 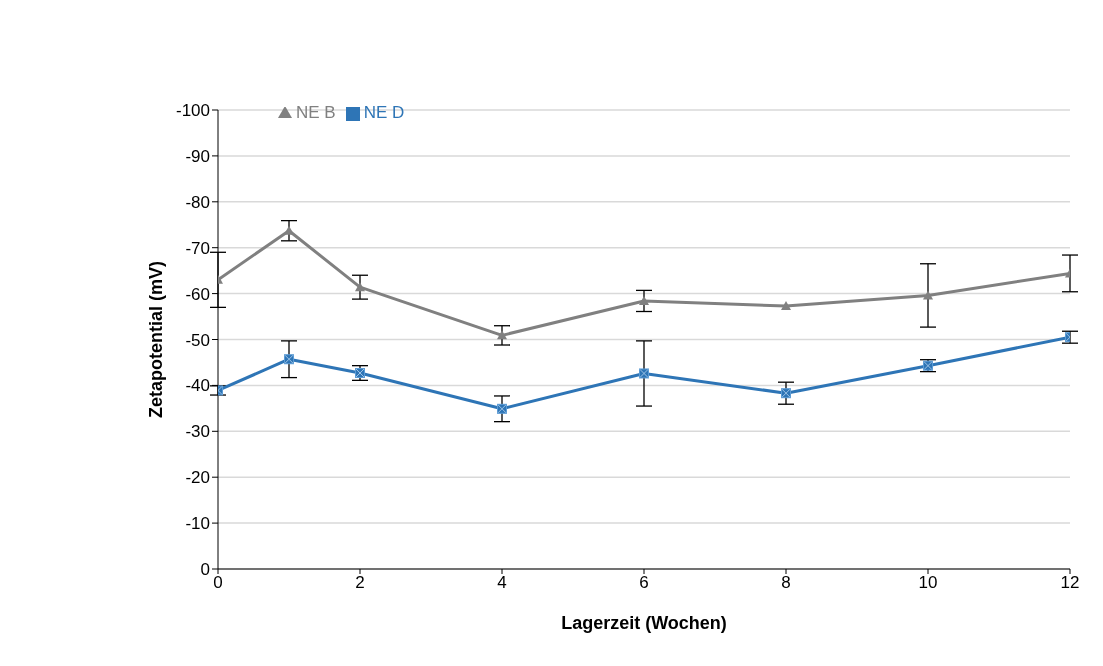 What do you see at coordinates (197, 294) in the screenshot?
I see `y-tick-label: -60` at bounding box center [197, 294].